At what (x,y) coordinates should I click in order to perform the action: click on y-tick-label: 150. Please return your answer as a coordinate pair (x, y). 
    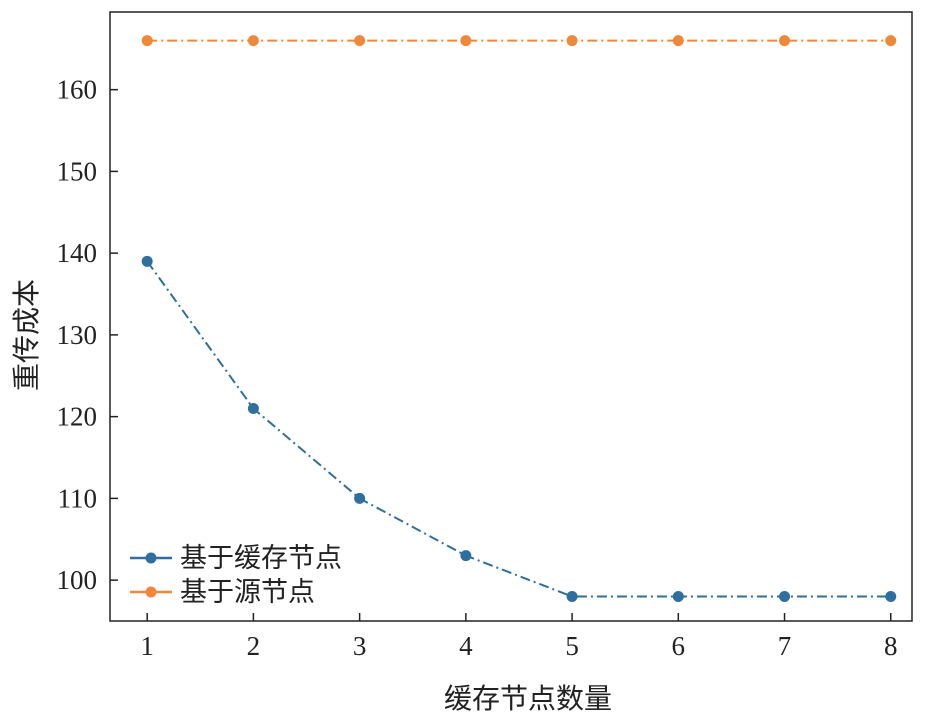
    Looking at the image, I should click on (77, 171).